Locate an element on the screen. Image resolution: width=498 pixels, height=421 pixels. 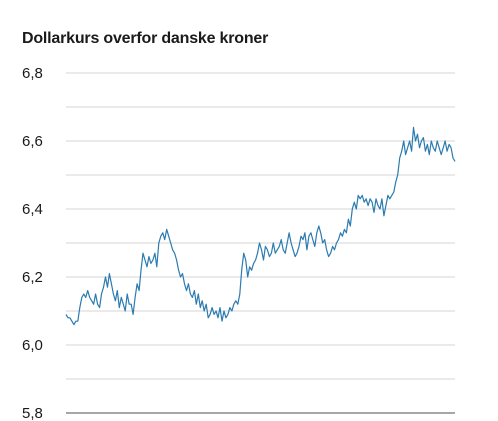
y-tick-label: 6,8 is located at coordinates (32, 73).